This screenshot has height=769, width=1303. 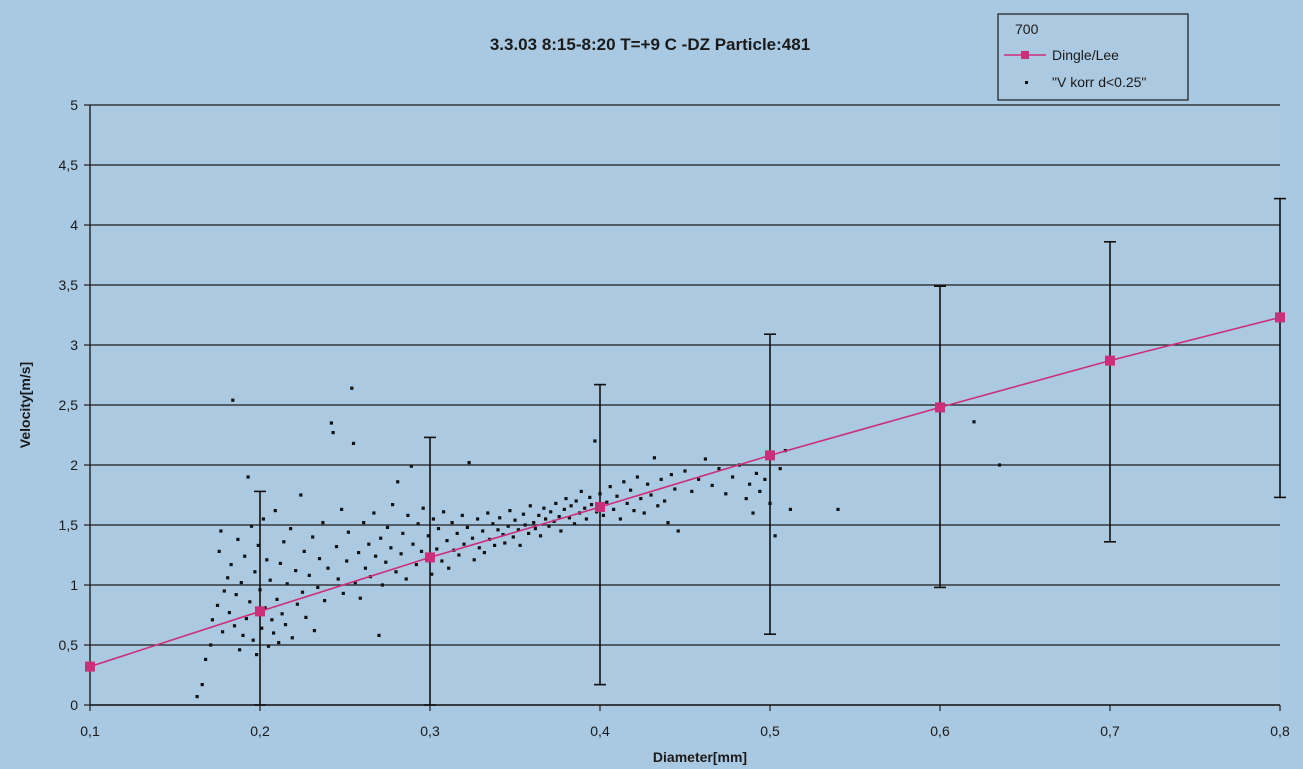 What do you see at coordinates (90, 731) in the screenshot?
I see `x-tick-label: 0,1` at bounding box center [90, 731].